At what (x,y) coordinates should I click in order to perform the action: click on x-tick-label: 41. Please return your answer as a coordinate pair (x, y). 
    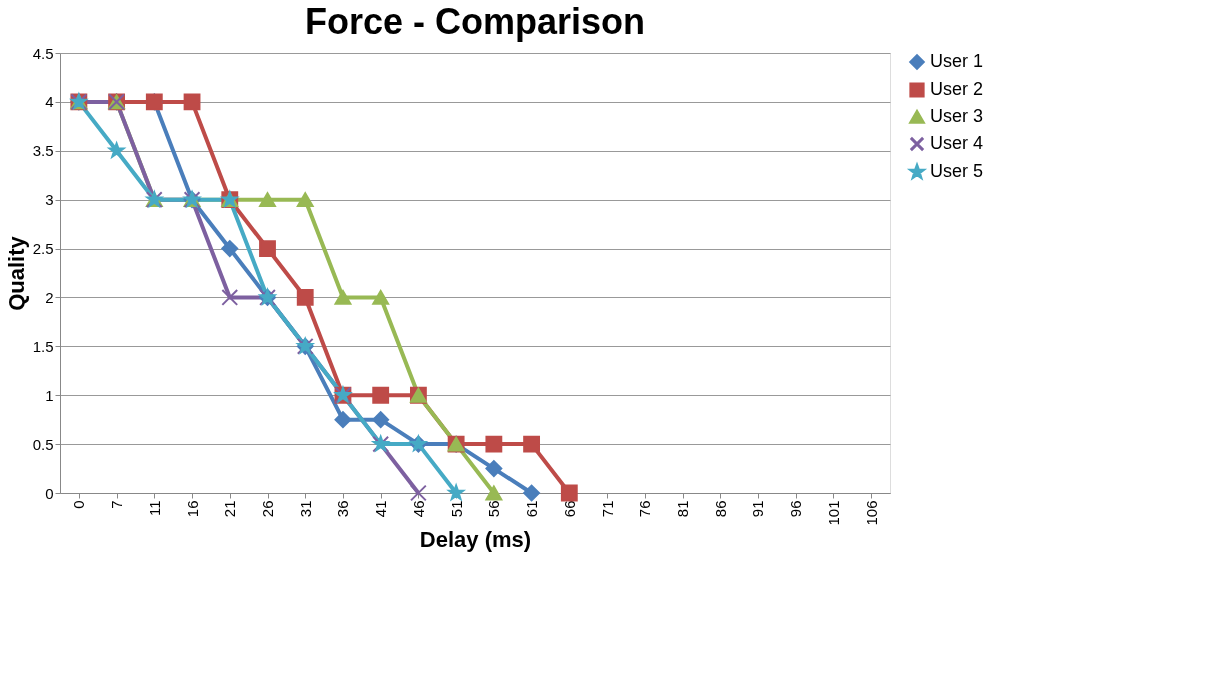
    Looking at the image, I should click on (381, 509).